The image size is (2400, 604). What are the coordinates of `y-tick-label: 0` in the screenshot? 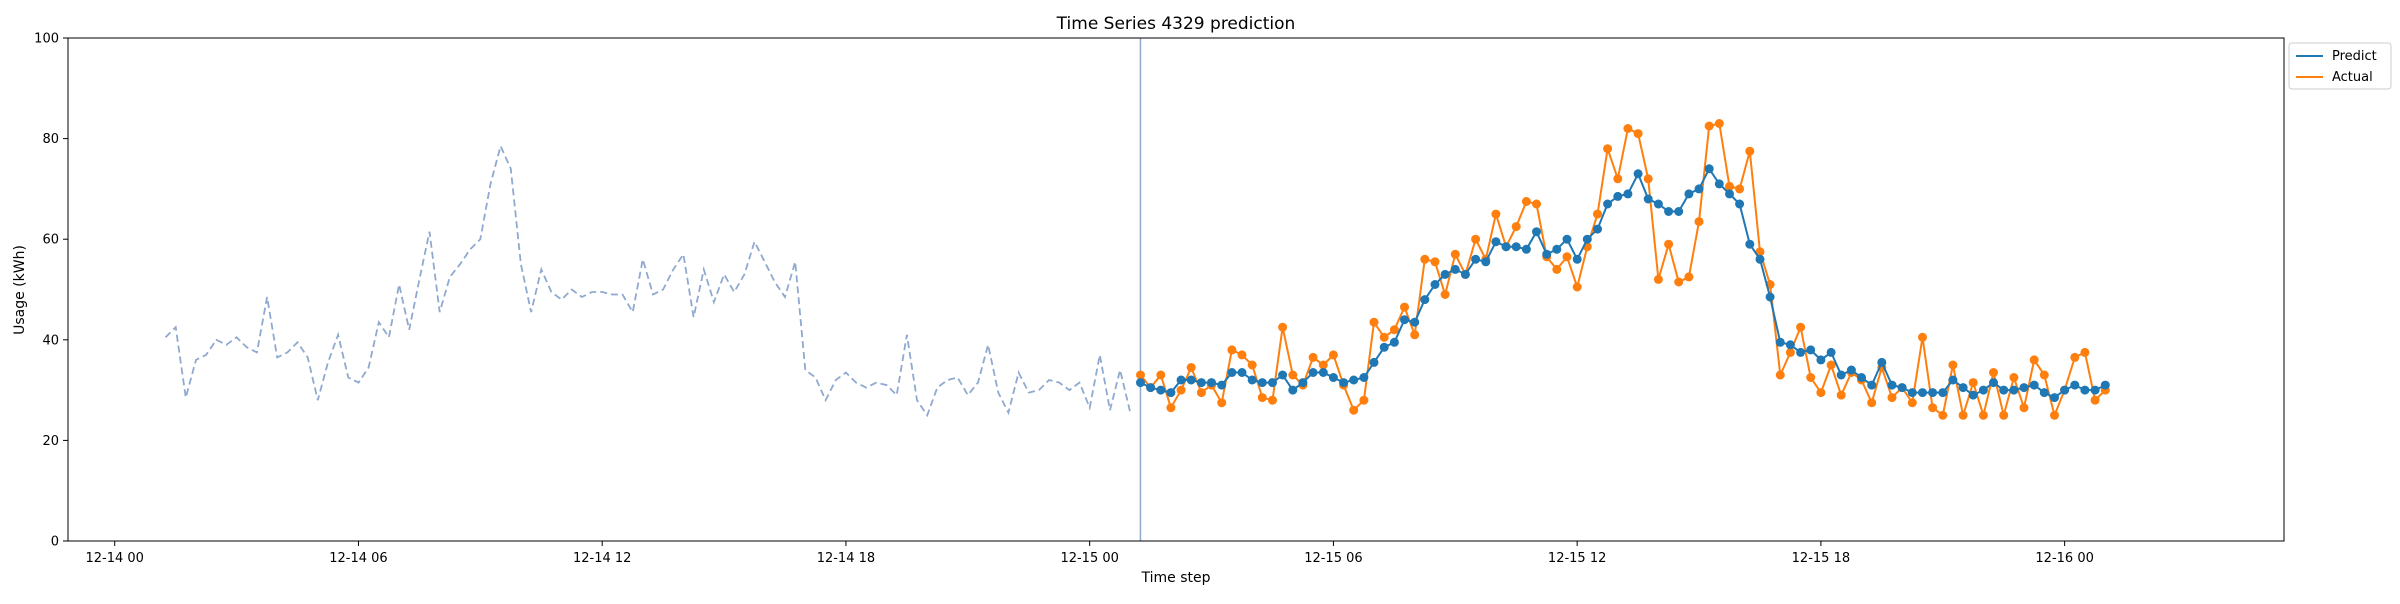 It's located at (55, 542).